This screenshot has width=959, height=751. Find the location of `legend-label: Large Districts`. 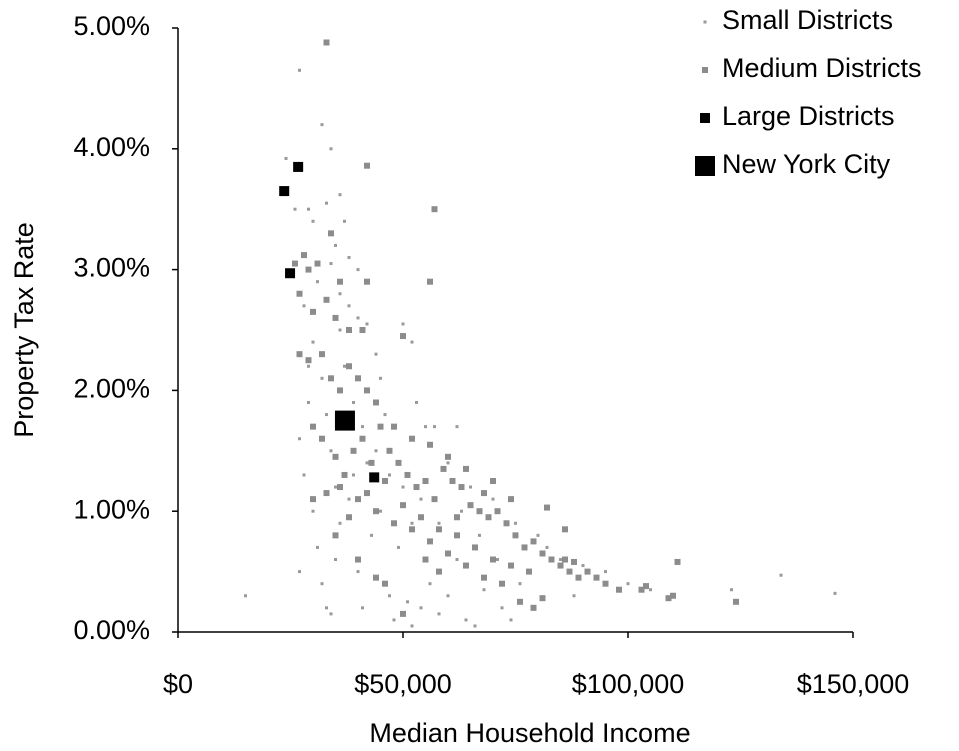

legend-label: Large Districts is located at coordinates (808, 116).